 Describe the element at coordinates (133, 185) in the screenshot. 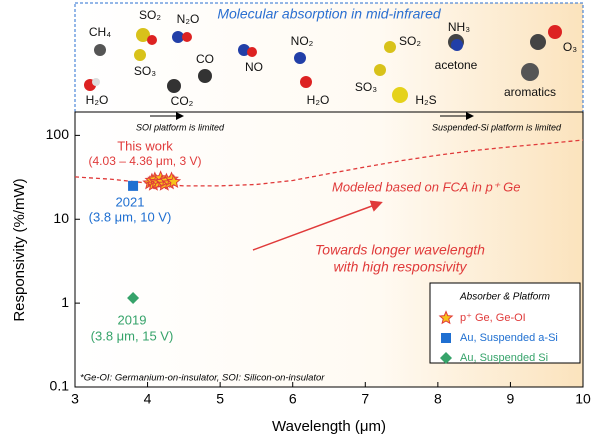

I see `square-point` at that location.